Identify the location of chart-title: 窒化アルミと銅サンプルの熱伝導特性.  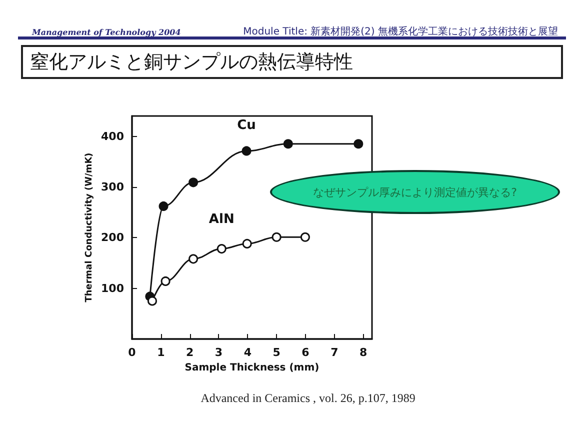
(191, 62).